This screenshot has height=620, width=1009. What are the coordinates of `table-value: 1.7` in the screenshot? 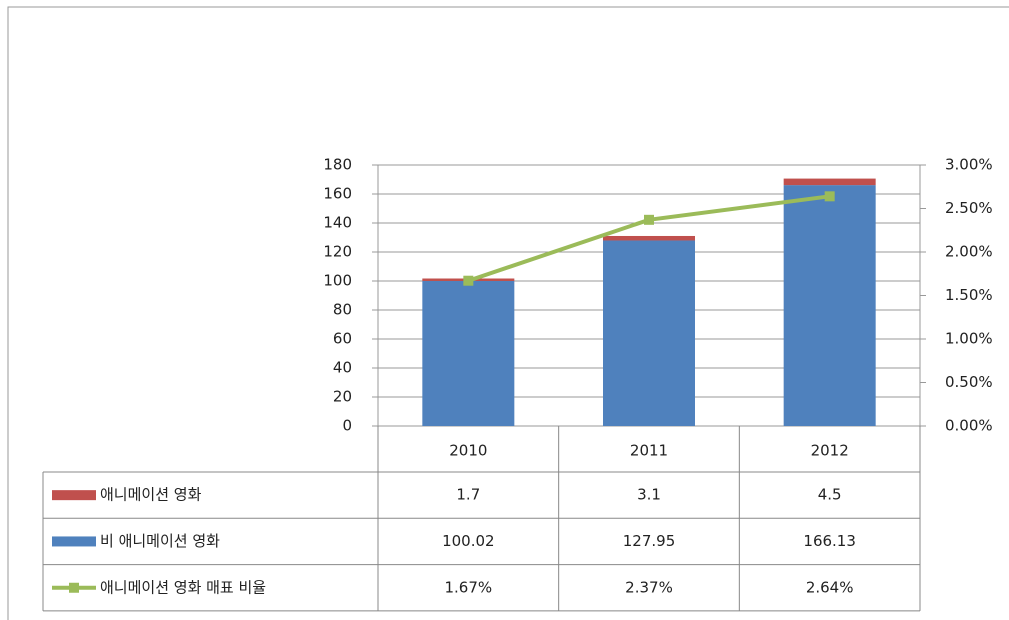 It's located at (468, 495).